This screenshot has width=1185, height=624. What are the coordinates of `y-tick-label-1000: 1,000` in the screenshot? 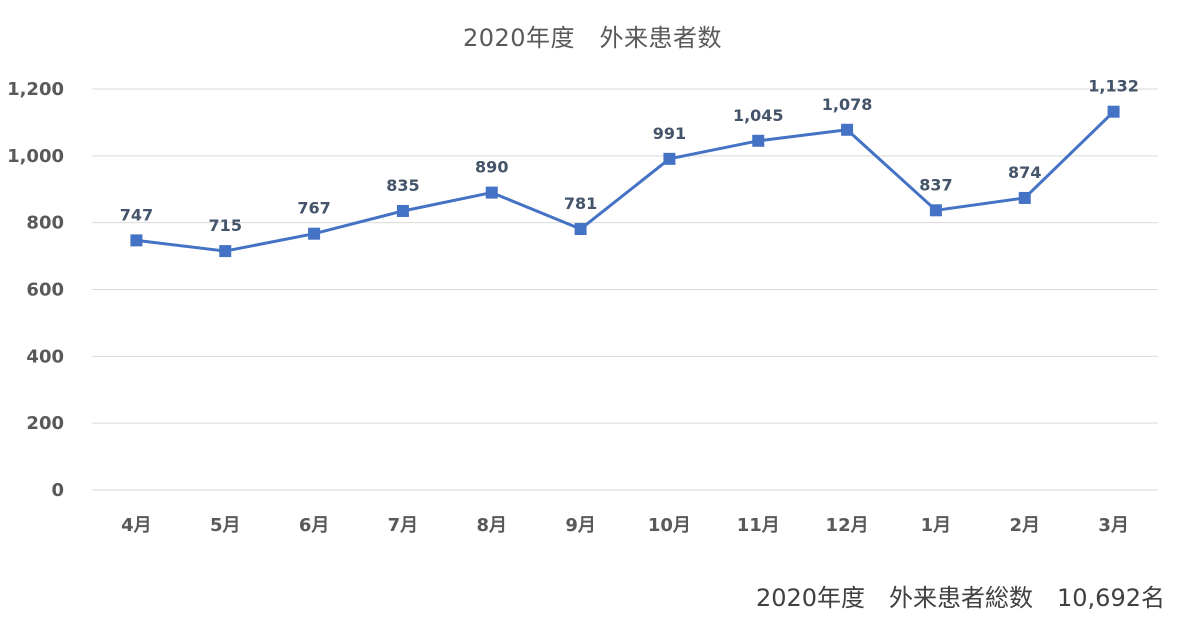 It's located at (35, 156).